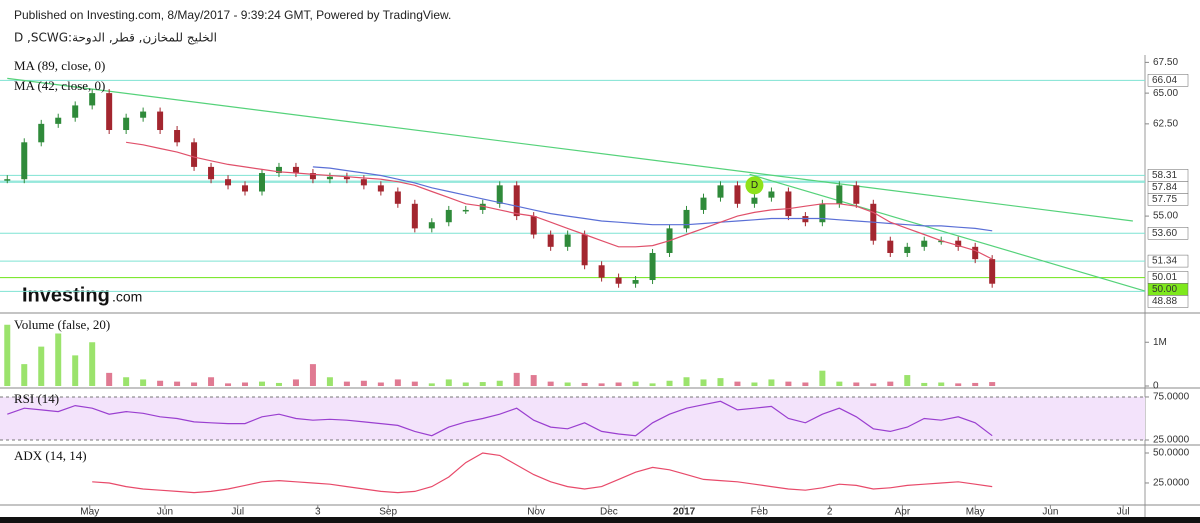  Describe the element at coordinates (1164, 175) in the screenshot. I see `level-label: 58.31` at that location.